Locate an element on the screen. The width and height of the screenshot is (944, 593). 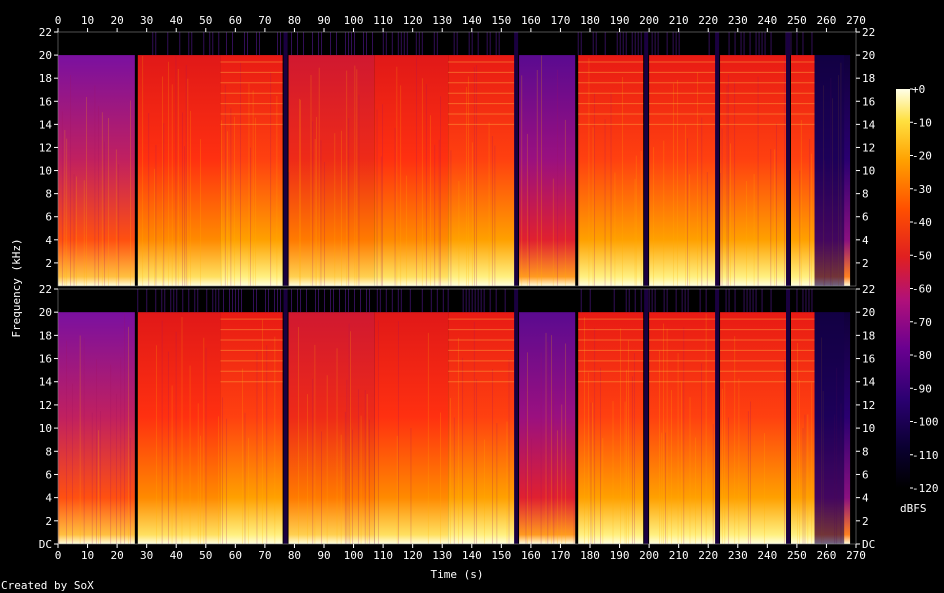
x-tick-label: 90 is located at coordinates (323, 555).